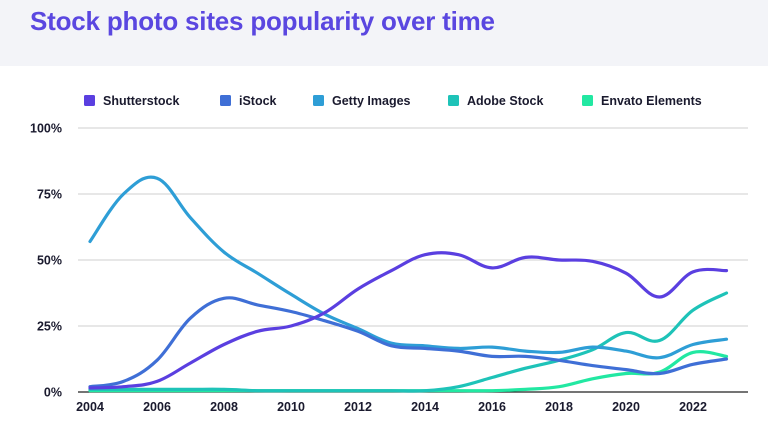  What do you see at coordinates (262, 21) in the screenshot?
I see `chart-title: Stock photo sites popularity over time` at bounding box center [262, 21].